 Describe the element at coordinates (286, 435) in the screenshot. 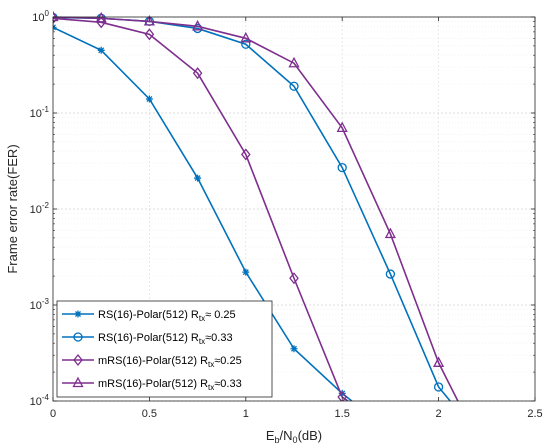

I see `x-axis-label-mid: /N` at that location.